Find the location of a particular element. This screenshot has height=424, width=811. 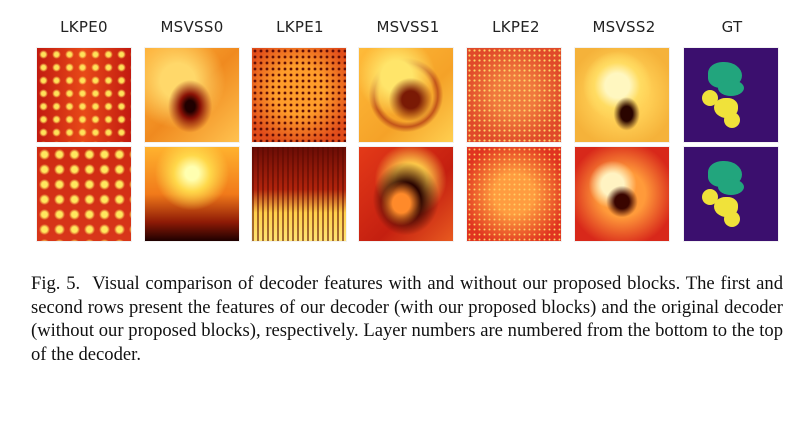

feature-map-row1-lkpe1 is located at coordinates (299, 95).